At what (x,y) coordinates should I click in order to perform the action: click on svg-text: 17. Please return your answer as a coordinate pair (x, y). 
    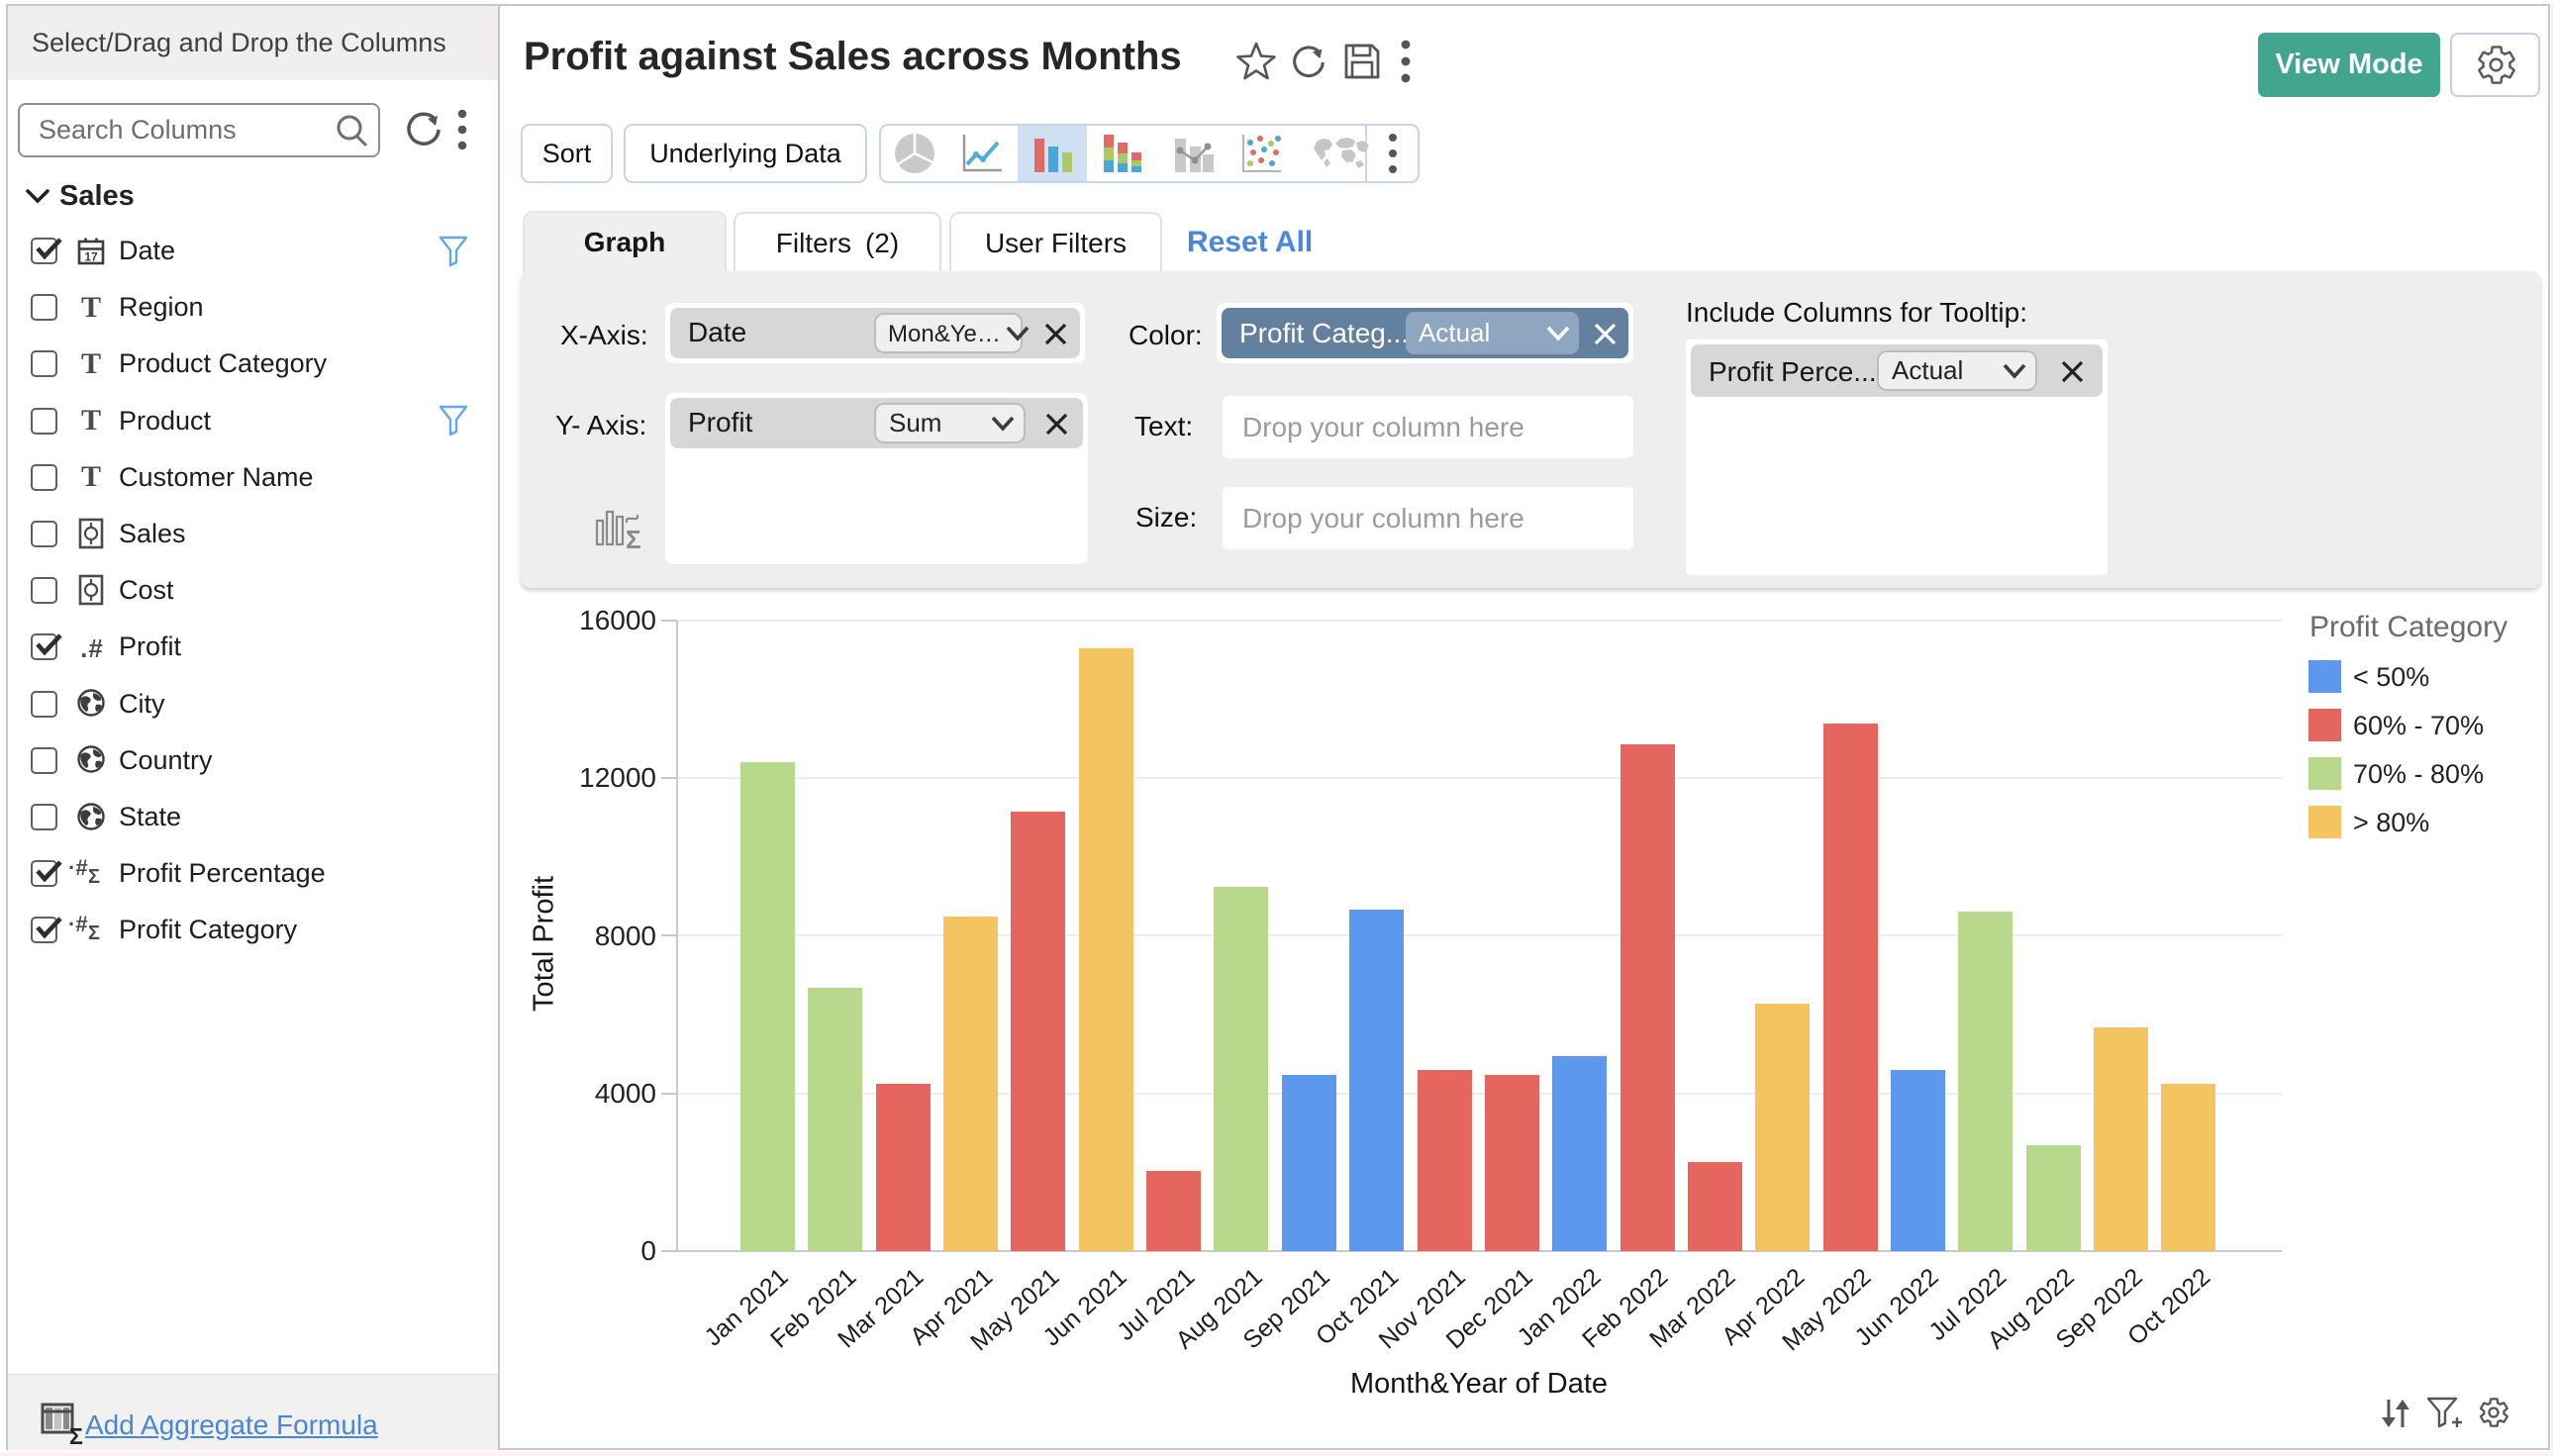
    Looking at the image, I should click on (91, 257).